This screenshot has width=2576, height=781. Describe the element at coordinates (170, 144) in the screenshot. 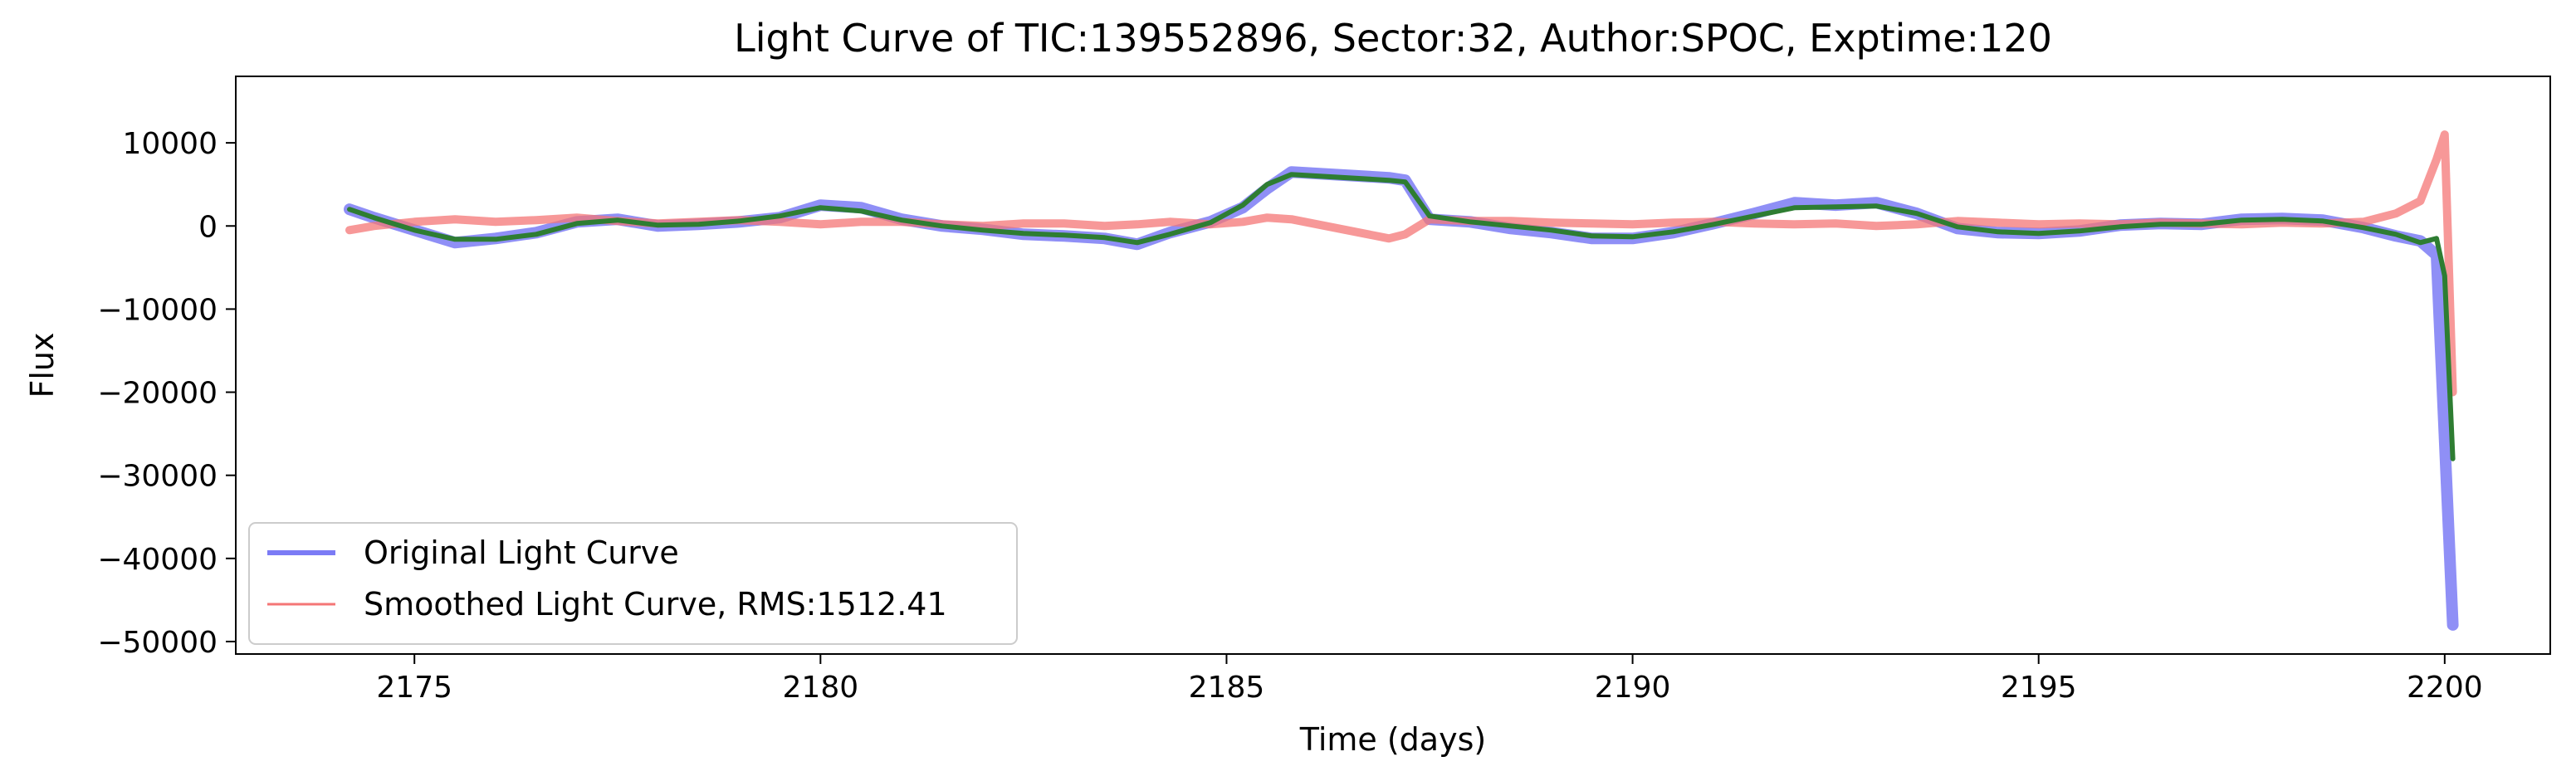

I see `y-tick-label: 10000` at that location.